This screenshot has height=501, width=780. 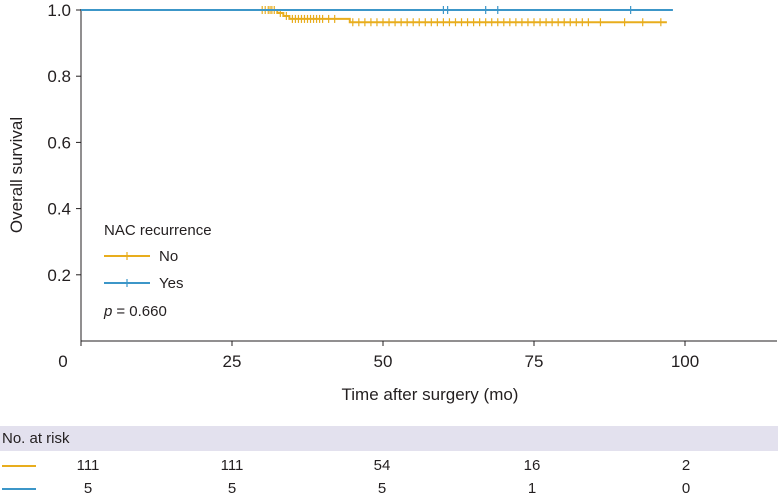 I want to click on risk-count: 1, so click(x=532, y=488).